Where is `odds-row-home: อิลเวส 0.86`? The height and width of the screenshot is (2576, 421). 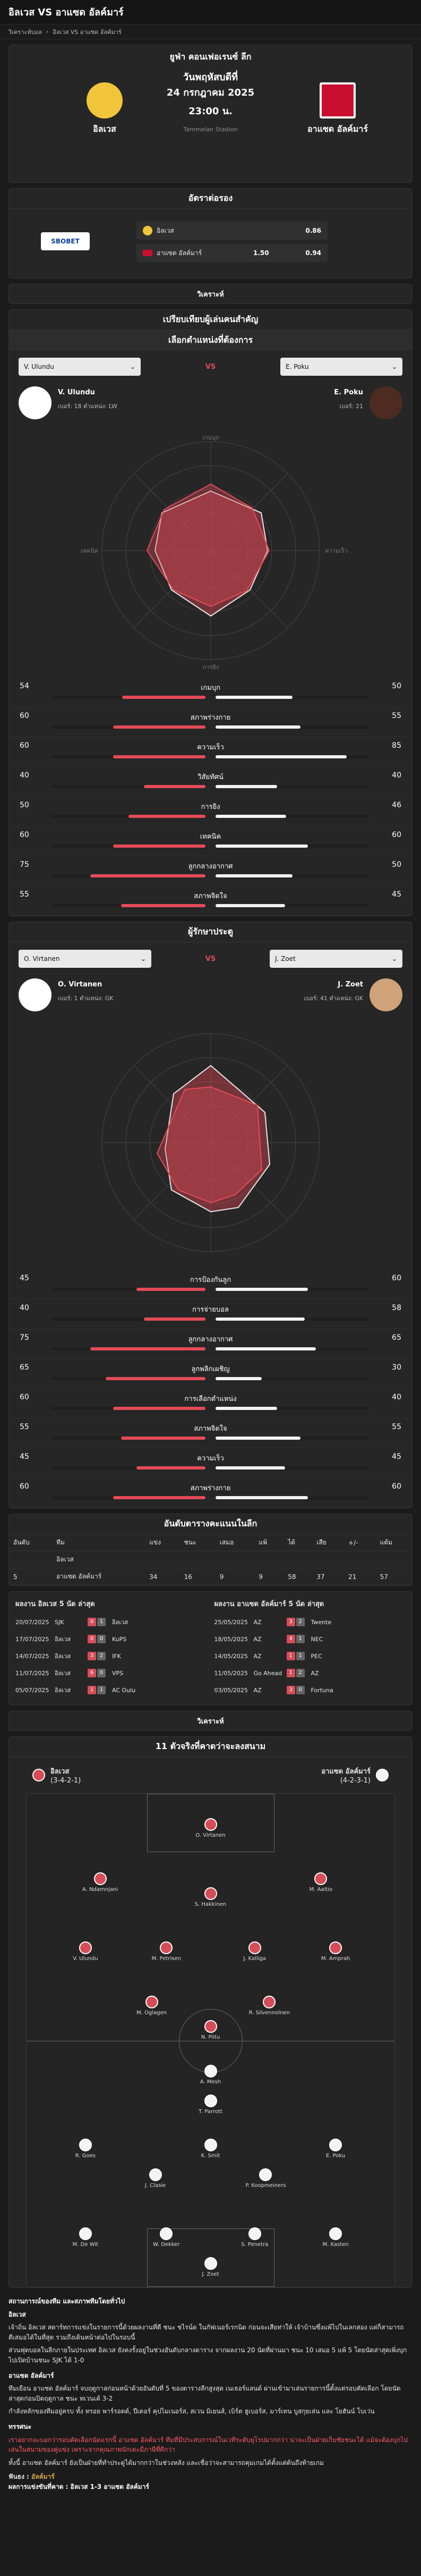
odds-row-home: อิลเวส 0.86 is located at coordinates (232, 231).